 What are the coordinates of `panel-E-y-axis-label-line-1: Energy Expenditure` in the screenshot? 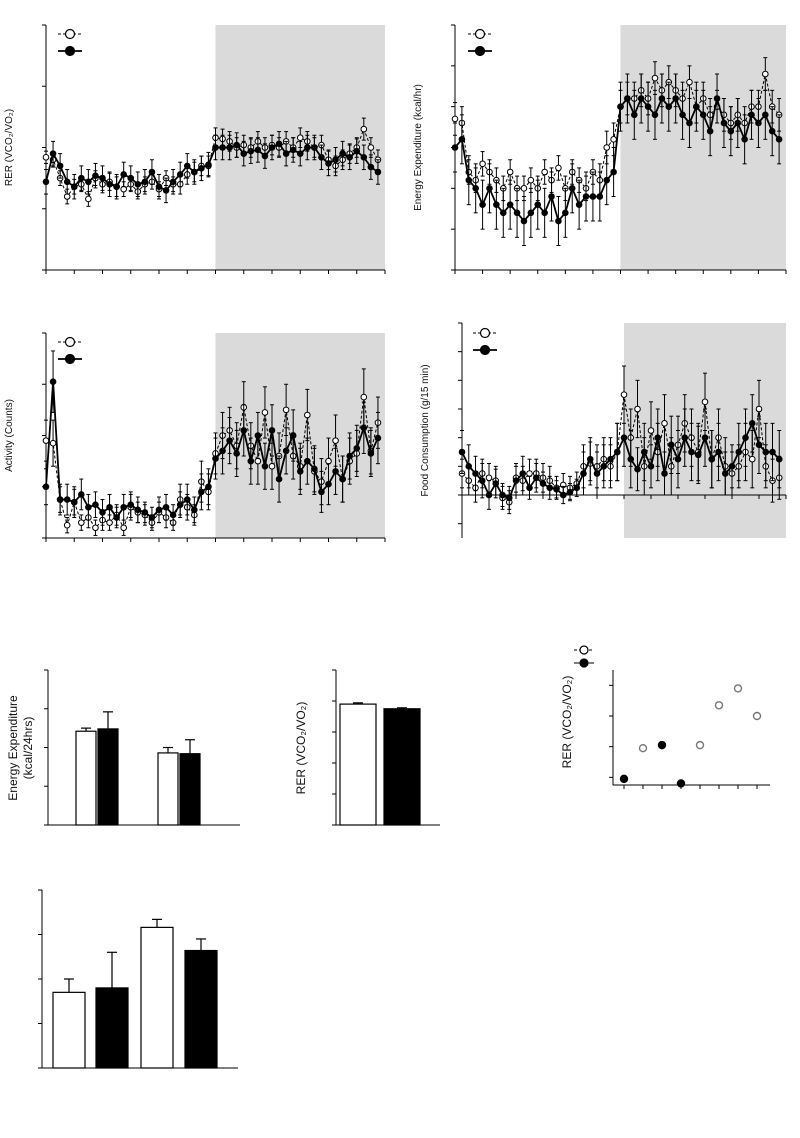 It's located at (13, 748).